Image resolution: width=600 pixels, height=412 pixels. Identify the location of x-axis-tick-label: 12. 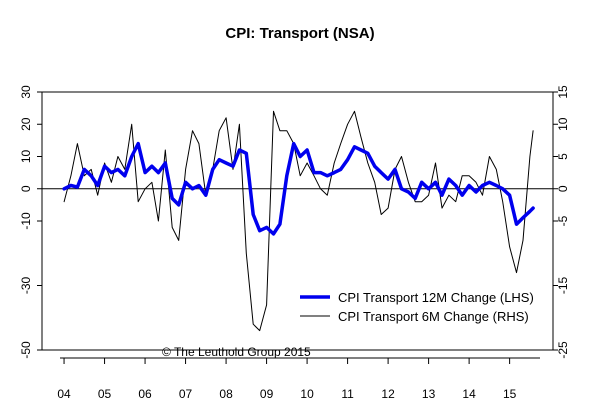
(388, 394).